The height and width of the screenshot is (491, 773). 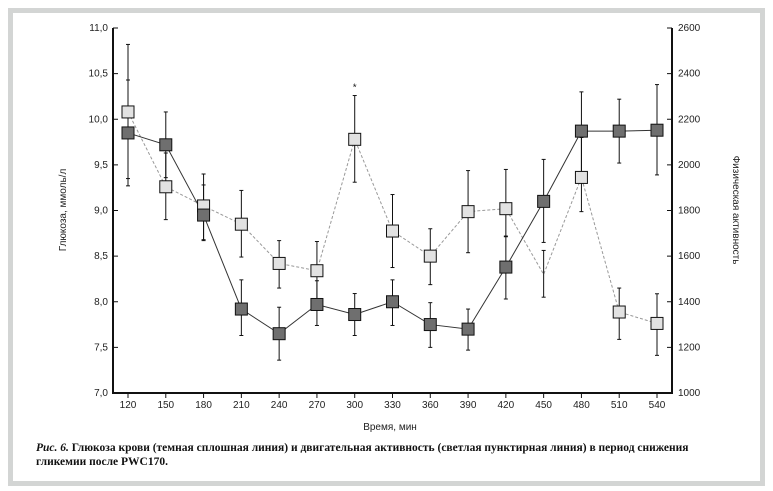 I want to click on x-tick-label: 330, so click(x=392, y=405).